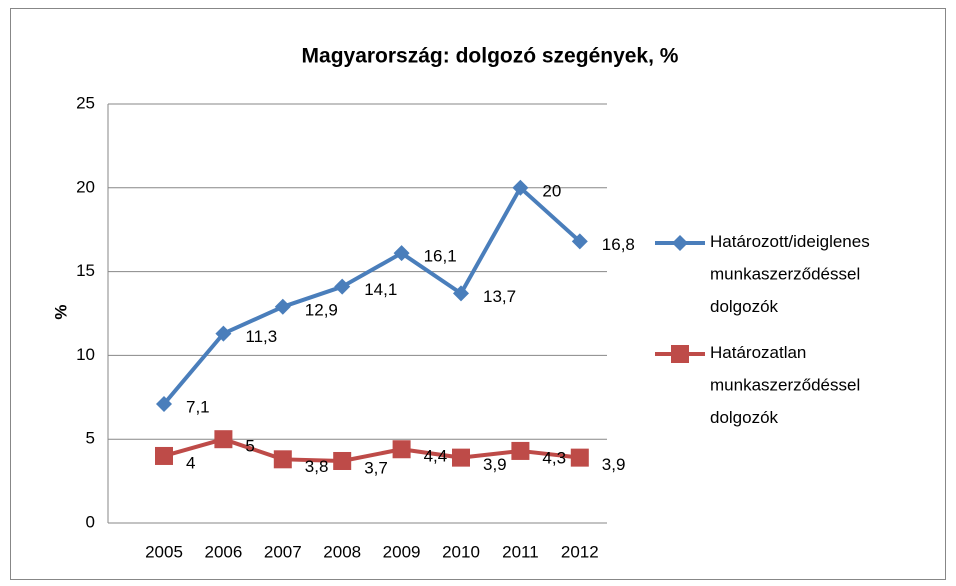  I want to click on data-label: 4,4, so click(436, 456).